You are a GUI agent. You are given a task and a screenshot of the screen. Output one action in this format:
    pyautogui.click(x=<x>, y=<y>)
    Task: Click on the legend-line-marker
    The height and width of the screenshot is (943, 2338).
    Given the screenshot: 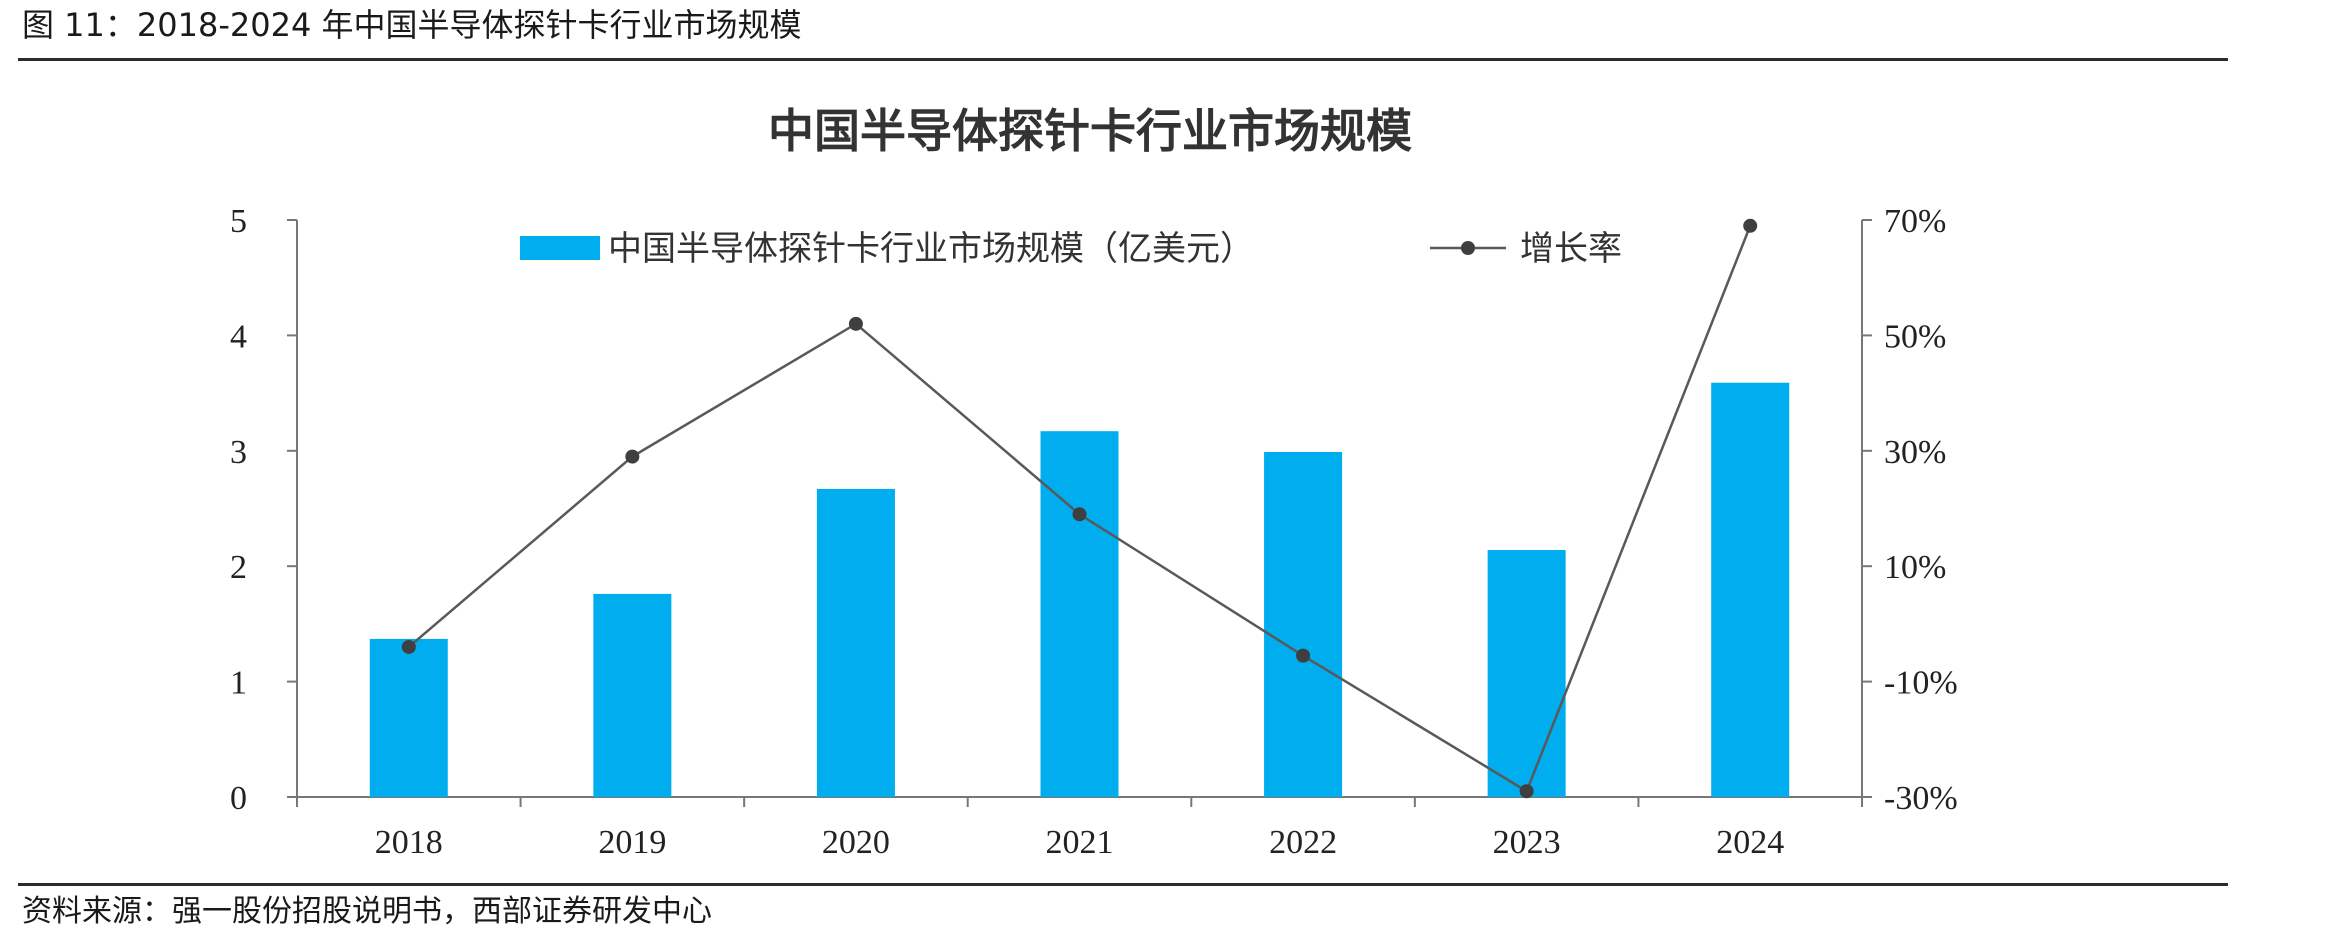 What is the action you would take?
    pyautogui.click(x=1468, y=248)
    